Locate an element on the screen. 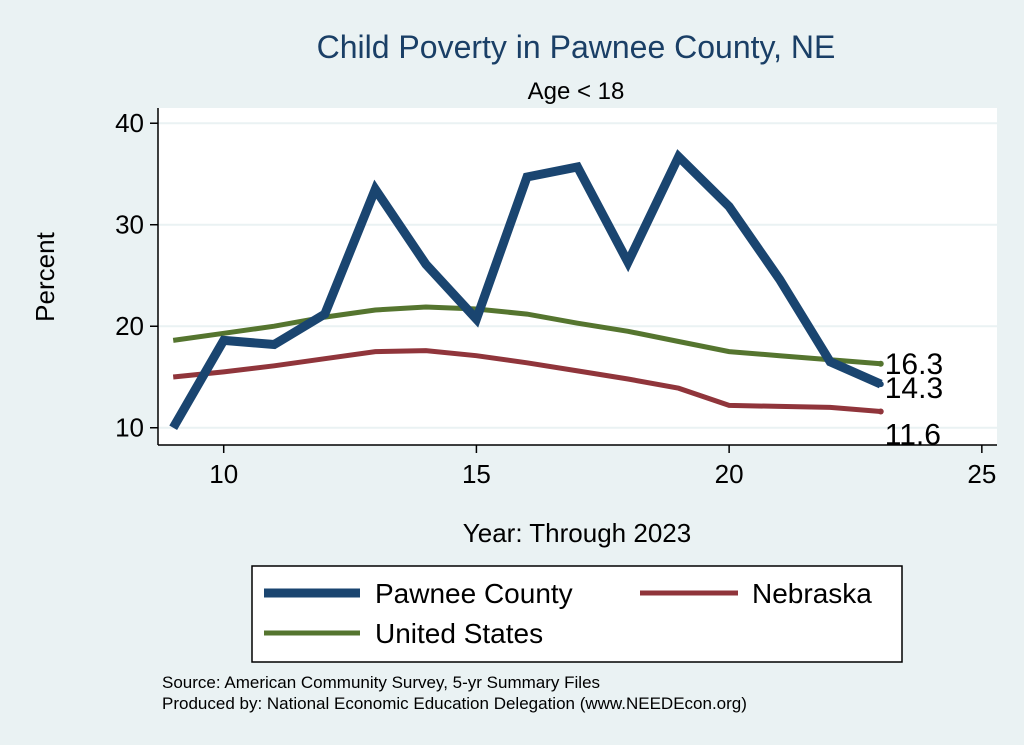 The width and height of the screenshot is (1024, 745). end-label-united-states: 16.3 is located at coordinates (914, 364).